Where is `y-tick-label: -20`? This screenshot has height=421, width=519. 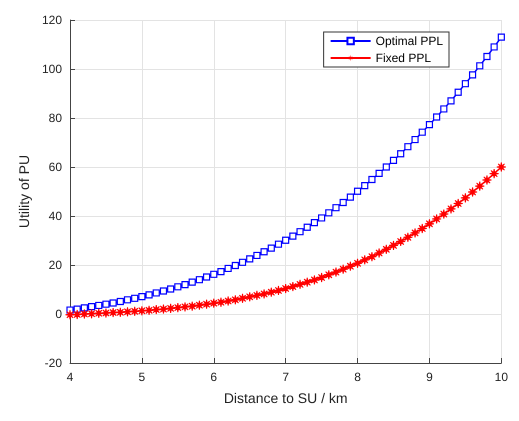 y-tick-label: -20 is located at coordinates (53, 363).